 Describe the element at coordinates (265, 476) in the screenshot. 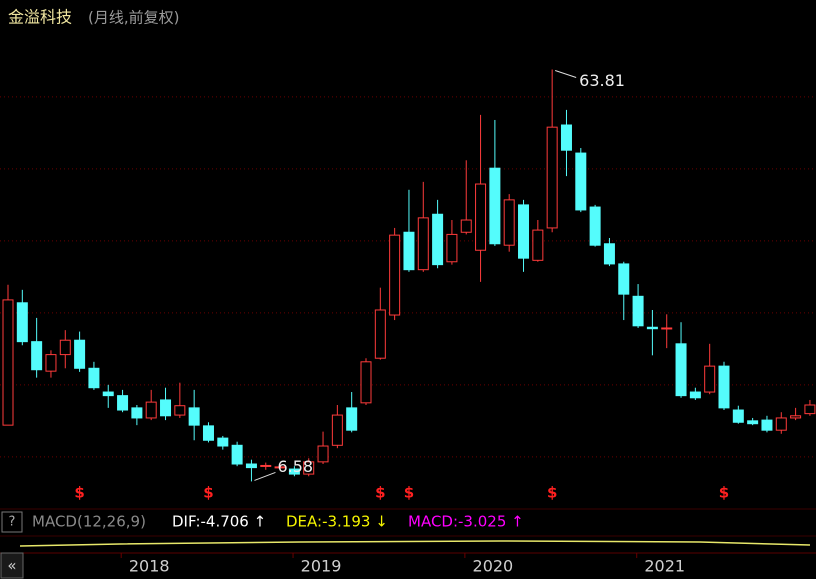

I see `min-arrow` at that location.